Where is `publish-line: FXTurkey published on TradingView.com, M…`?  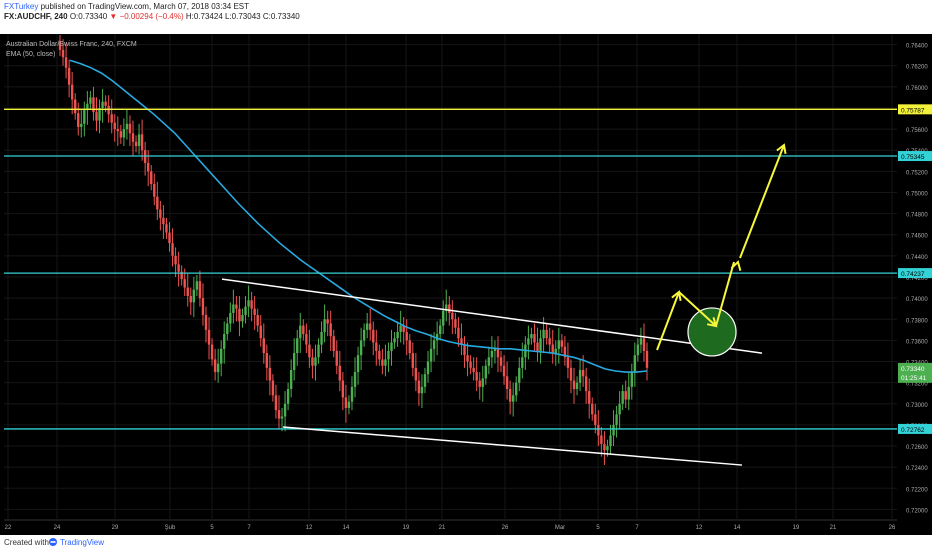
publish-line: FXTurkey published on TradingView.com, M… is located at coordinates (126, 6).